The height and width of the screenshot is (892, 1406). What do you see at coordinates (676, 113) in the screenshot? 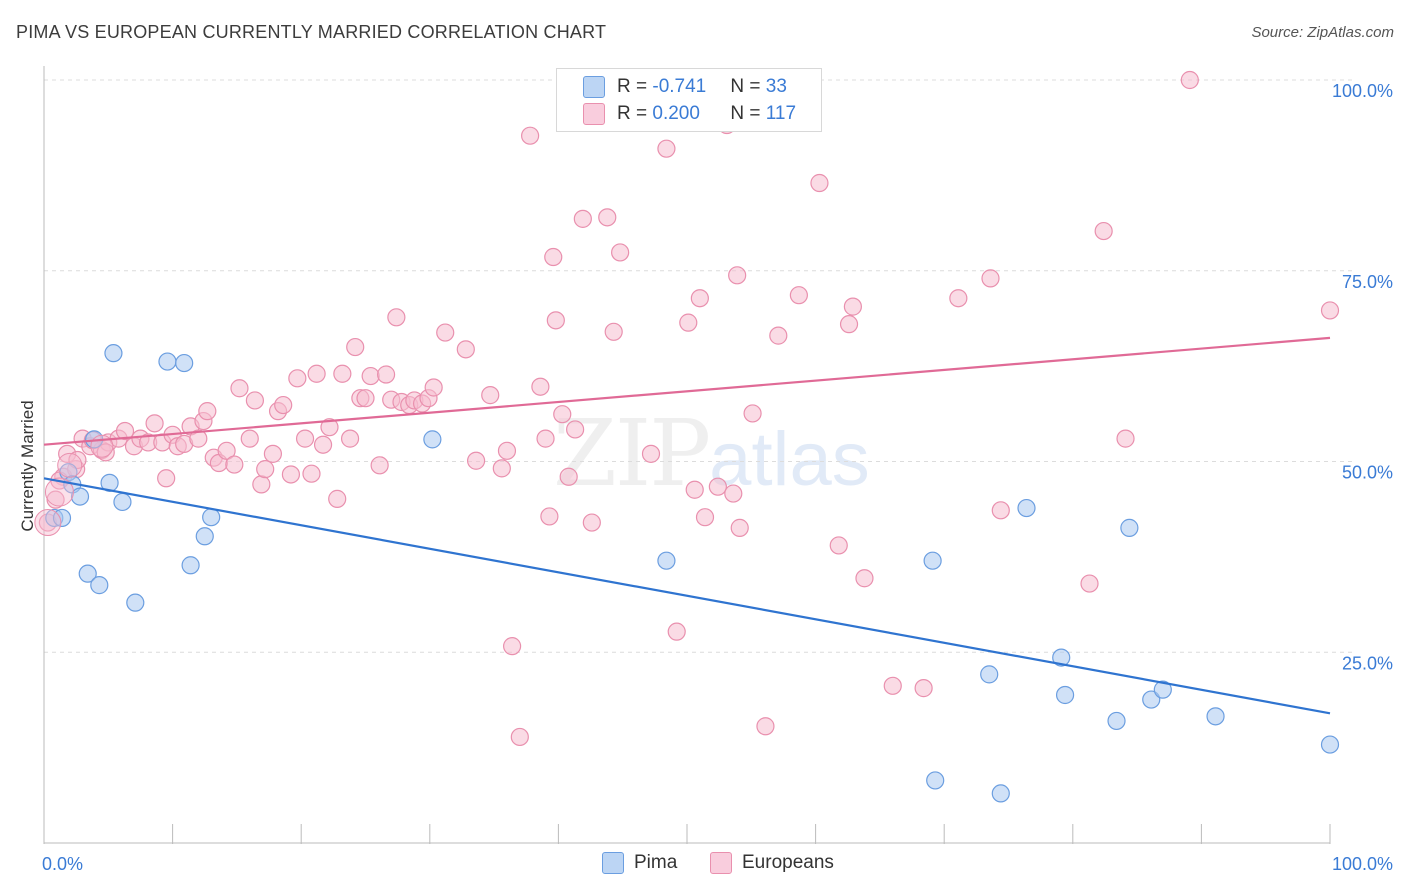
I see `europeans-r-value: 0.200` at bounding box center [676, 113].